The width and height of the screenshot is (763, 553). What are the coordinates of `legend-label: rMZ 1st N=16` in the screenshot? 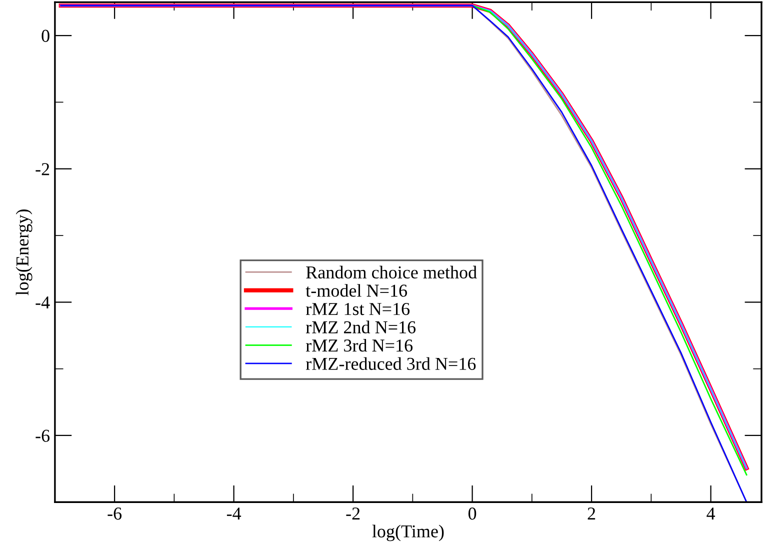 It's located at (358, 309).